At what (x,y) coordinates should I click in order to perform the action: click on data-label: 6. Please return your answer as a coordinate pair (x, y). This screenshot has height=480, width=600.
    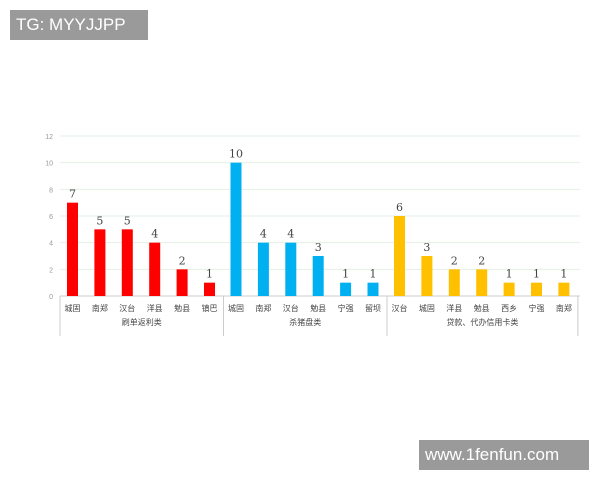
    Looking at the image, I should click on (399, 207).